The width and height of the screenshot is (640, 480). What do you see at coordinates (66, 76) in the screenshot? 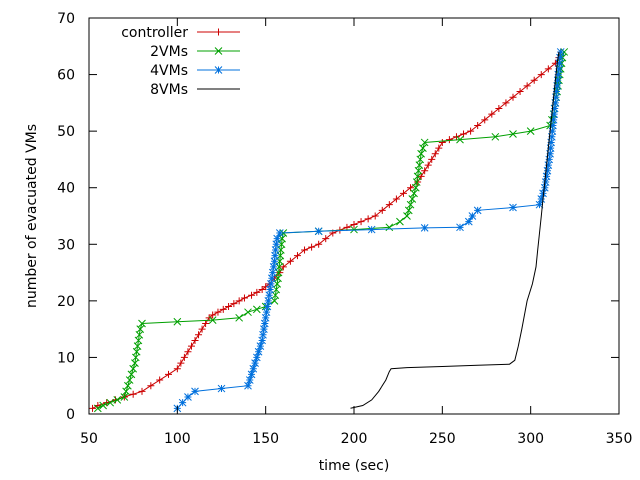
I see `y-tick-label: 60` at bounding box center [66, 76].